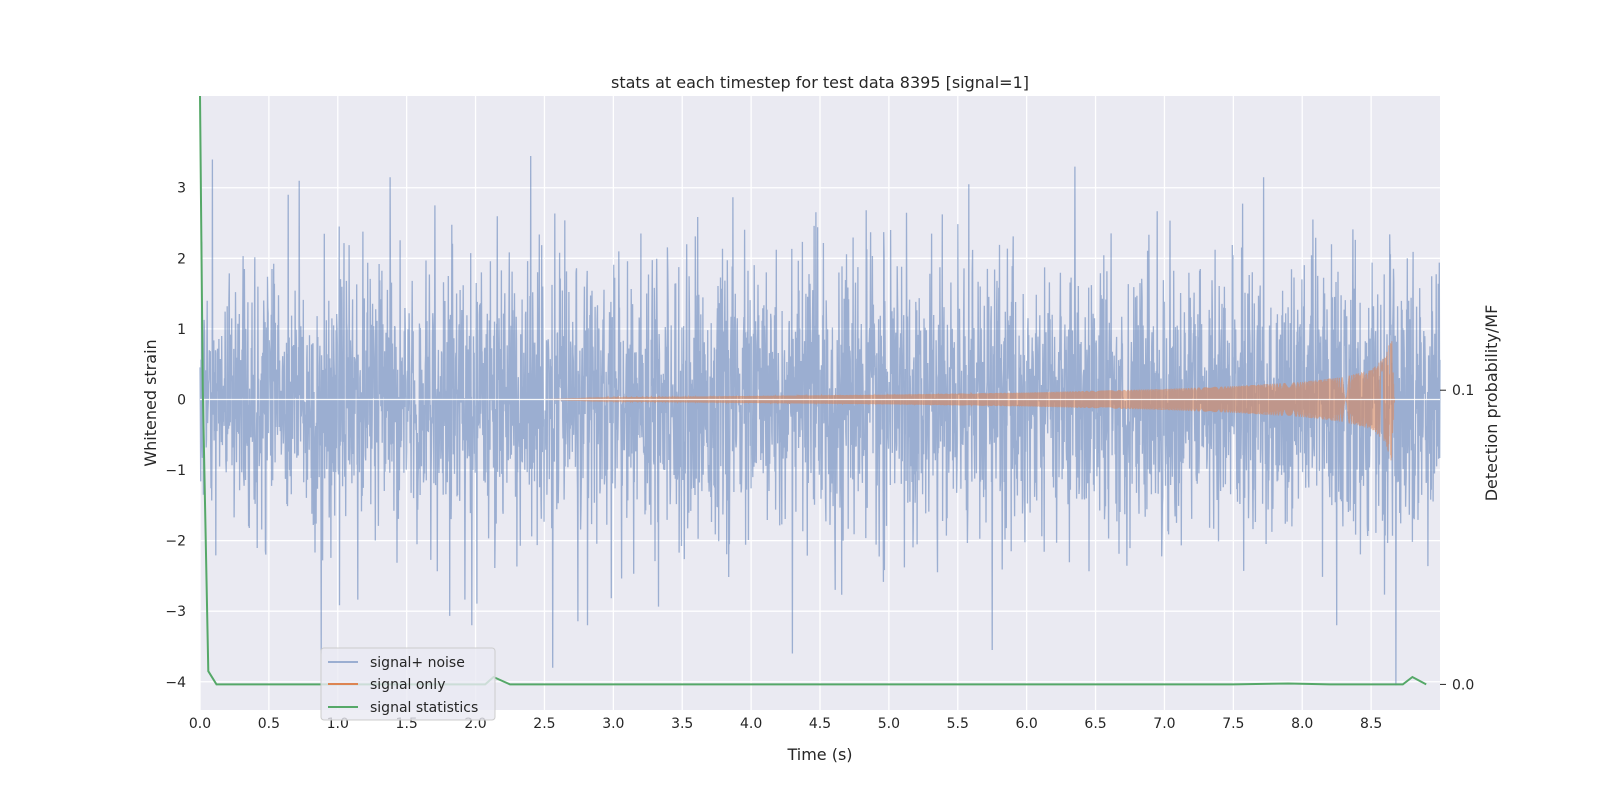 The image size is (1600, 800). What do you see at coordinates (269, 724) in the screenshot?
I see `x-tick-label: 0.5` at bounding box center [269, 724].